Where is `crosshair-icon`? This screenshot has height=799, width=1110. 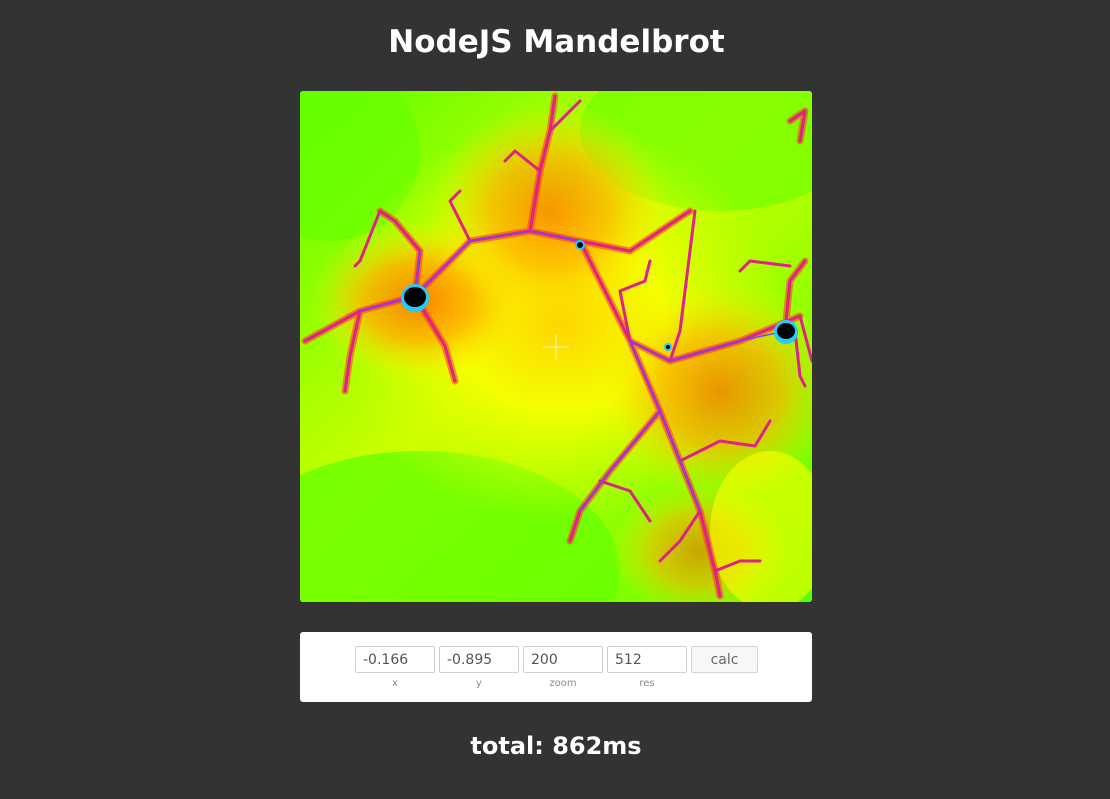 crosshair-icon is located at coordinates (556, 347).